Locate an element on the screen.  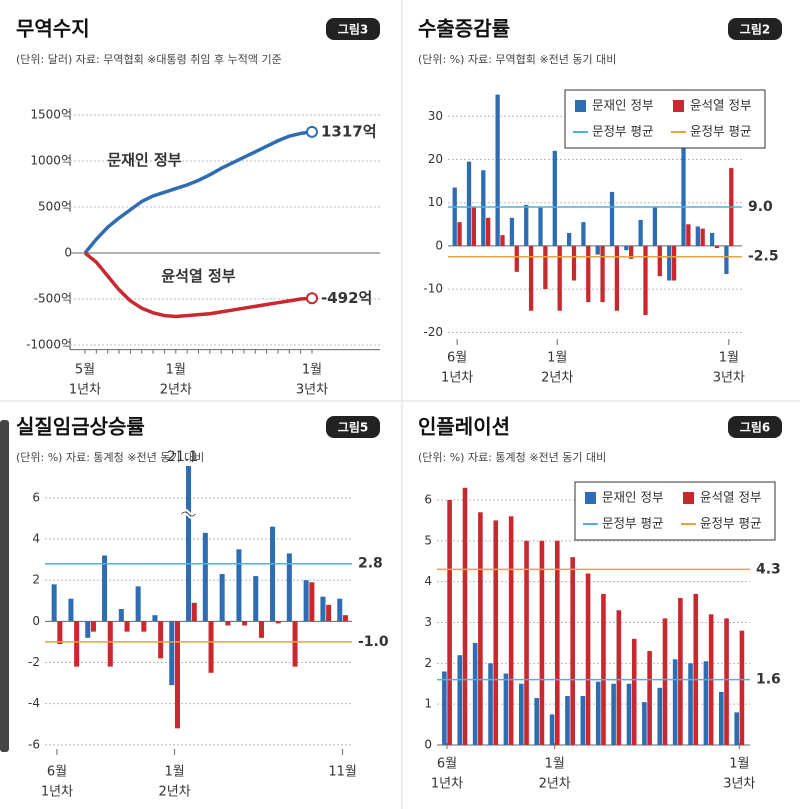
y-tick-label: 10 is located at coordinates (435, 202).